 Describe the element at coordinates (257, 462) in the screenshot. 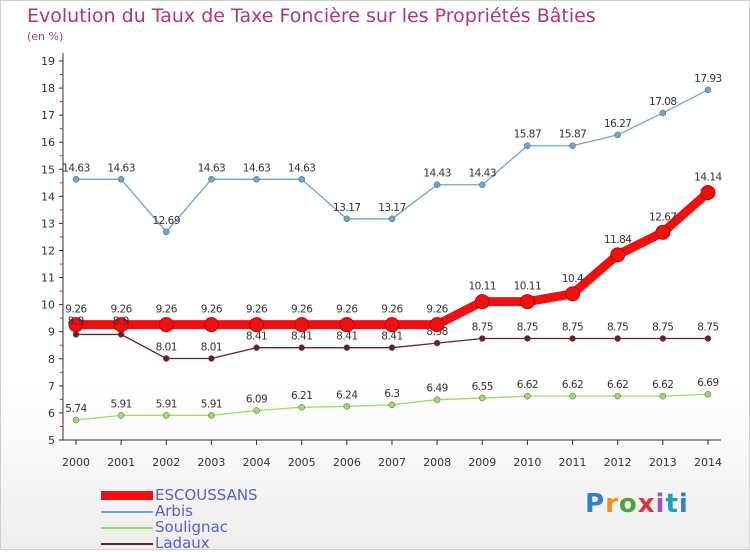

I see `x-tick-label: 2004` at that location.